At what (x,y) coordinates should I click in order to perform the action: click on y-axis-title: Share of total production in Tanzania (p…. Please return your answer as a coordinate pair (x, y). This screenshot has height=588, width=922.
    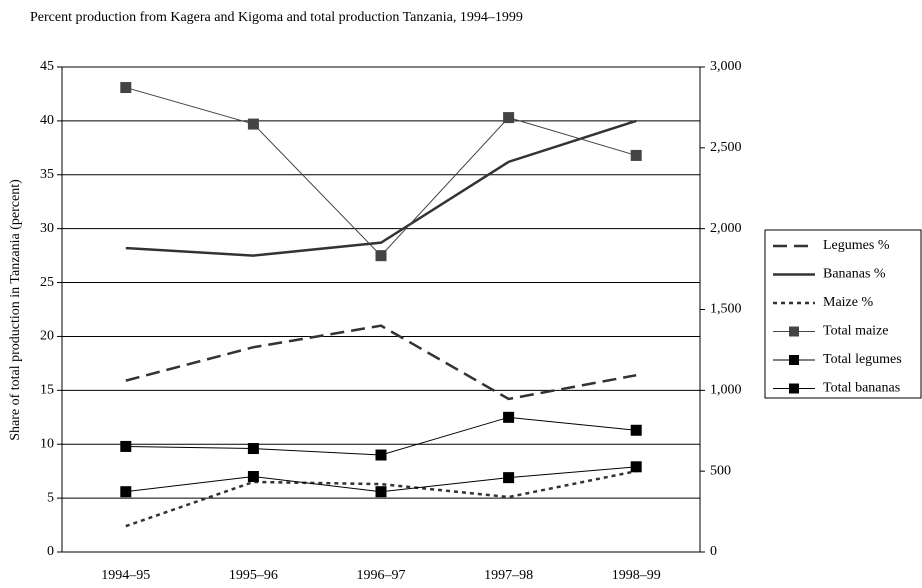
    Looking at the image, I should click on (15, 310).